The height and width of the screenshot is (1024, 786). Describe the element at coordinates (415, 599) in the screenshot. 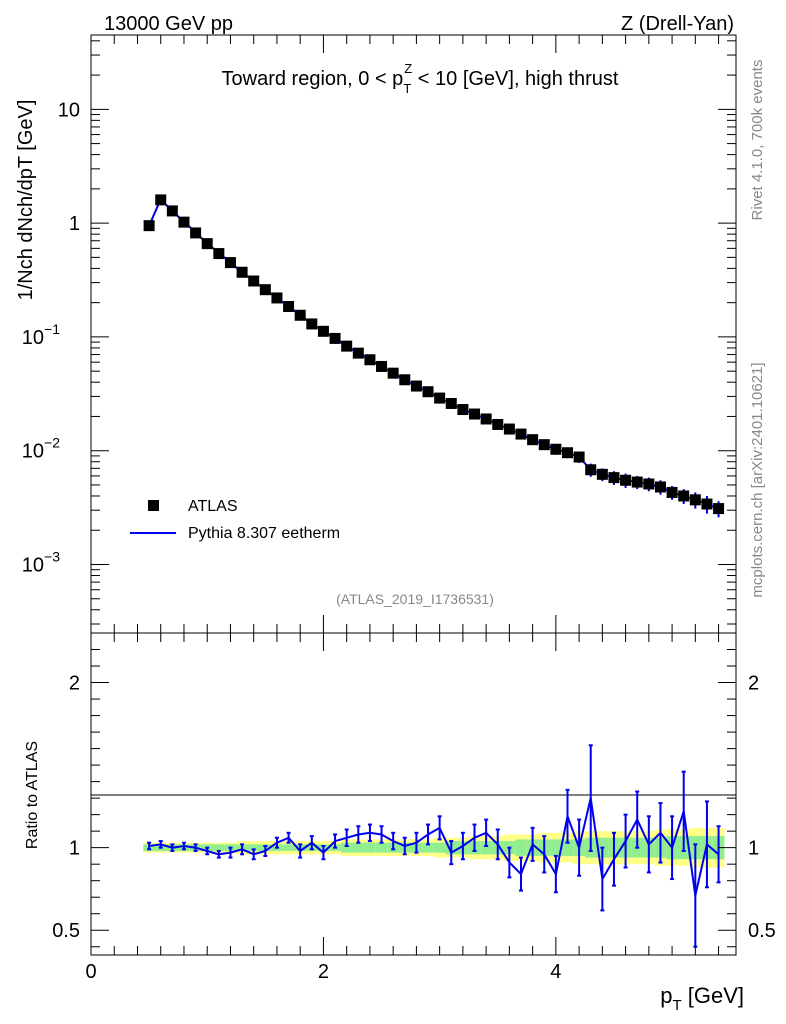

I see `ref-label: (ATLAS_2019_I1736531)` at that location.